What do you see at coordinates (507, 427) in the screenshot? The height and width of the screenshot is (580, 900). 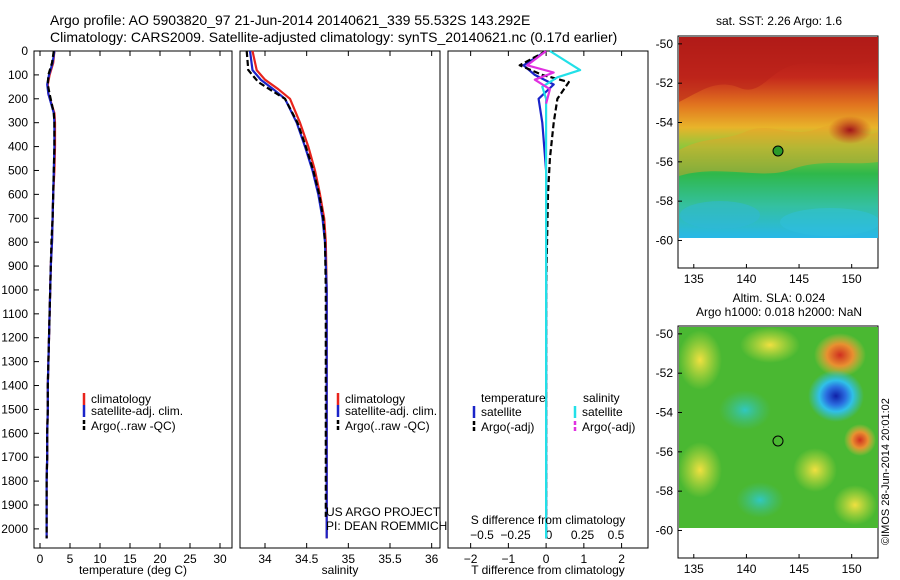 I see `legend-label-temp-argo: Argo(-adj)` at bounding box center [507, 427].